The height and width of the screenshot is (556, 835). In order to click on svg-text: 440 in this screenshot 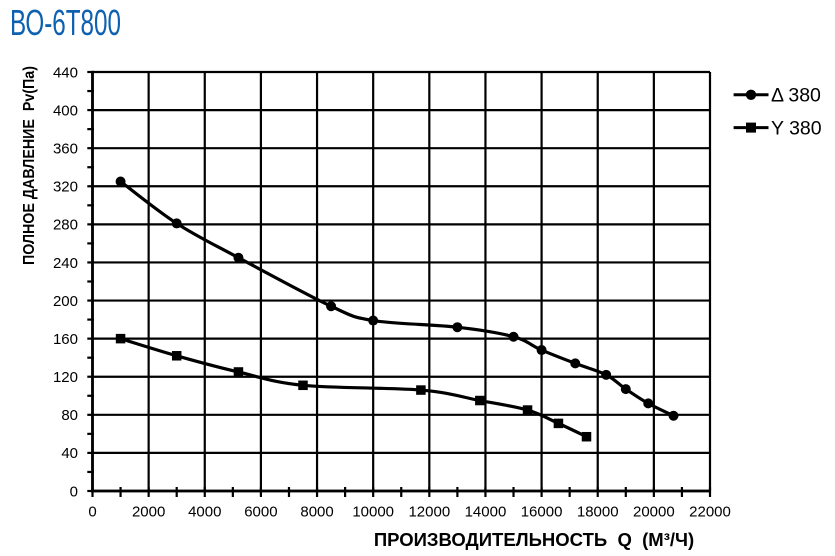, I will do `click(65, 72)`.